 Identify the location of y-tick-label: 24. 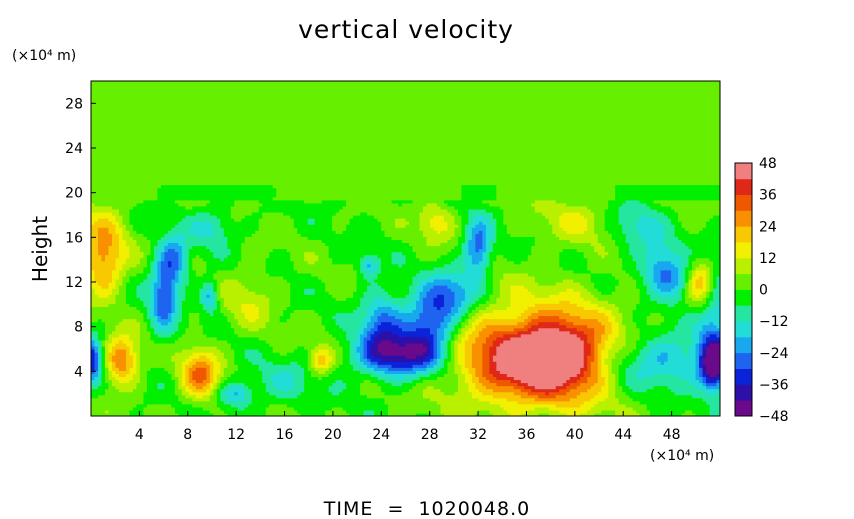
(74, 149).